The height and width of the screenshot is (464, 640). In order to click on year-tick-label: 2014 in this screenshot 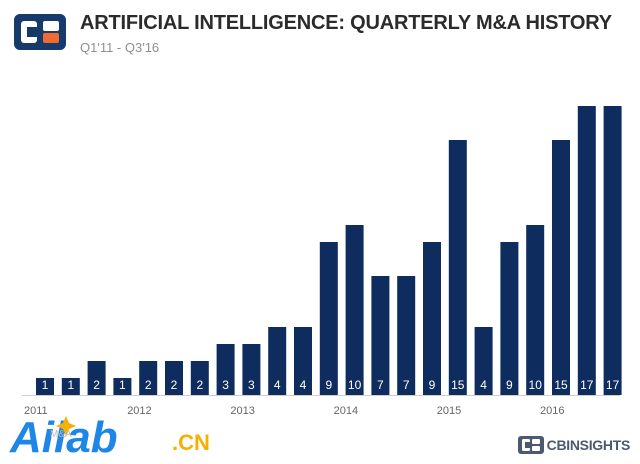, I will do `click(346, 411)`.